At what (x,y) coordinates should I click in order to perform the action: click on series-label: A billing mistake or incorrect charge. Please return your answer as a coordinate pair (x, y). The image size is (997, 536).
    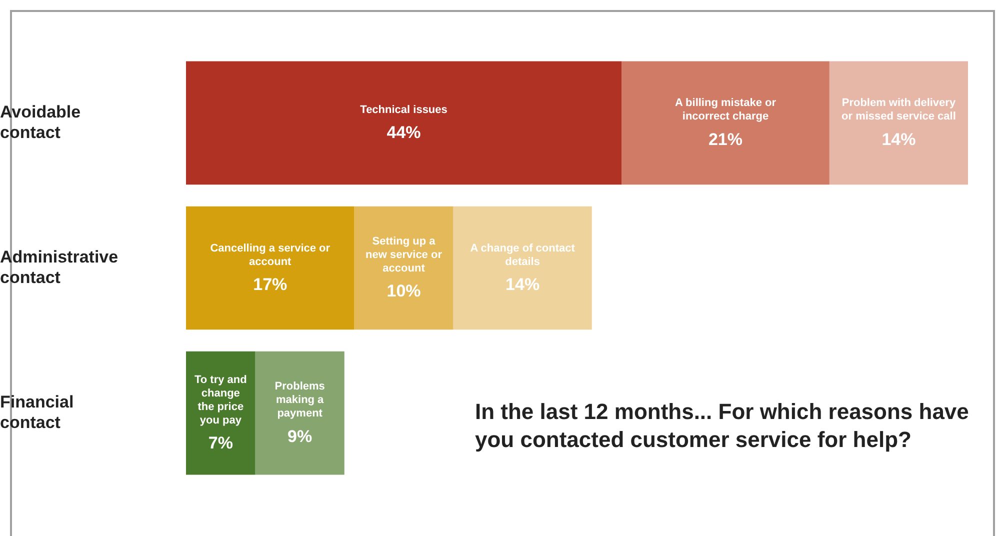
    Looking at the image, I should click on (725, 110).